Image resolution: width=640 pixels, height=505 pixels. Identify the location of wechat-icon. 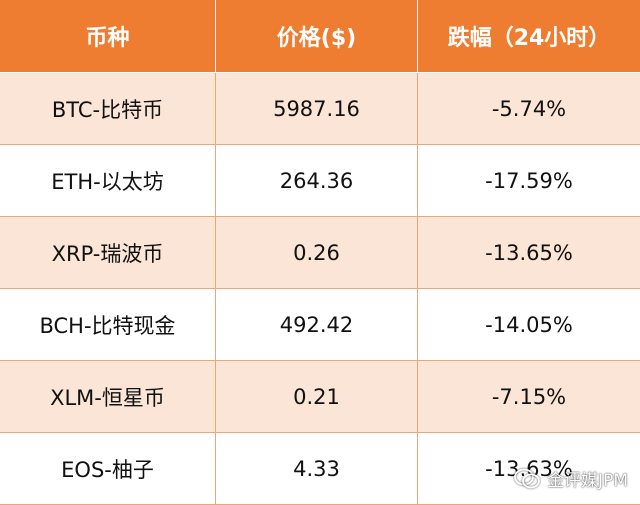
(527, 479).